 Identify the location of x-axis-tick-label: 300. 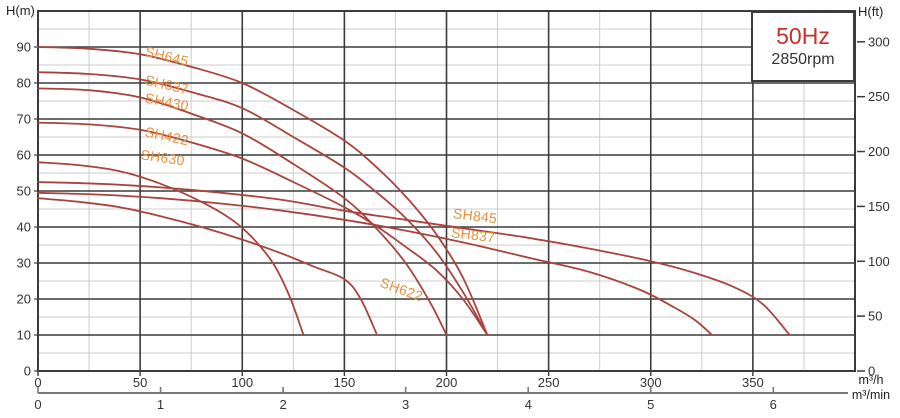
(651, 382).